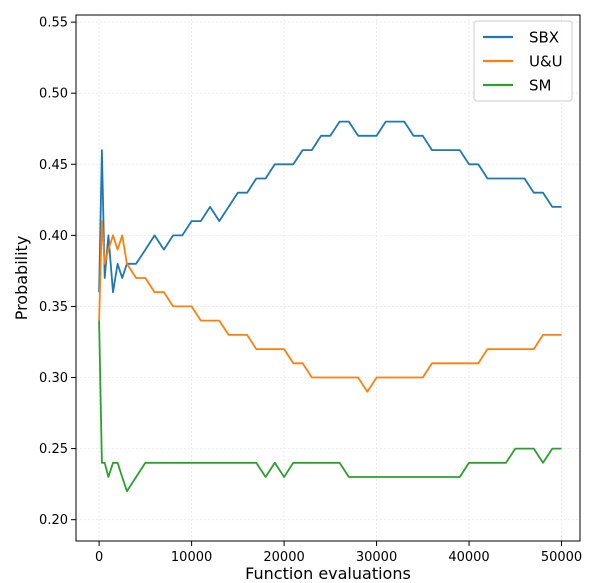  I want to click on y-tick-label: 0.25, so click(53, 449).